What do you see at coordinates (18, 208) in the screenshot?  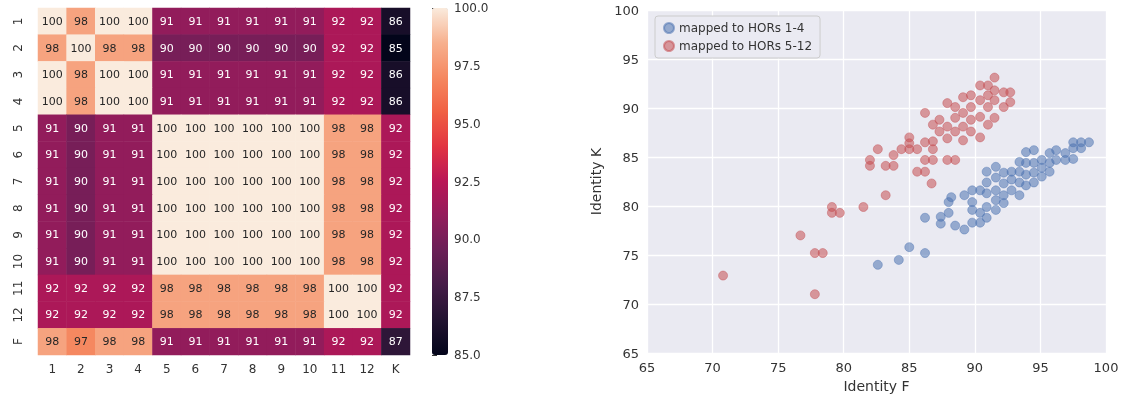 I see `y-tick-label: 8` at bounding box center [18, 208].